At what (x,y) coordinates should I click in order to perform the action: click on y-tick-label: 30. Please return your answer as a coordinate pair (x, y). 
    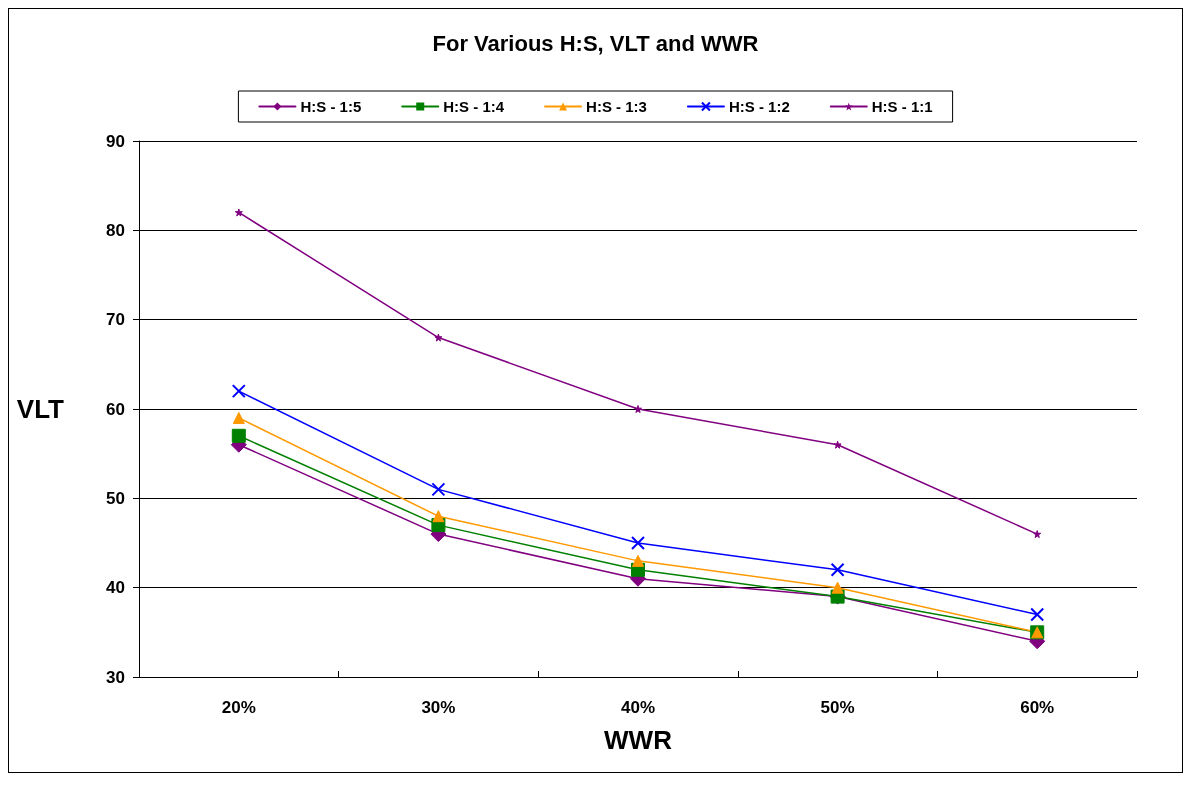
    Looking at the image, I should click on (115, 677).